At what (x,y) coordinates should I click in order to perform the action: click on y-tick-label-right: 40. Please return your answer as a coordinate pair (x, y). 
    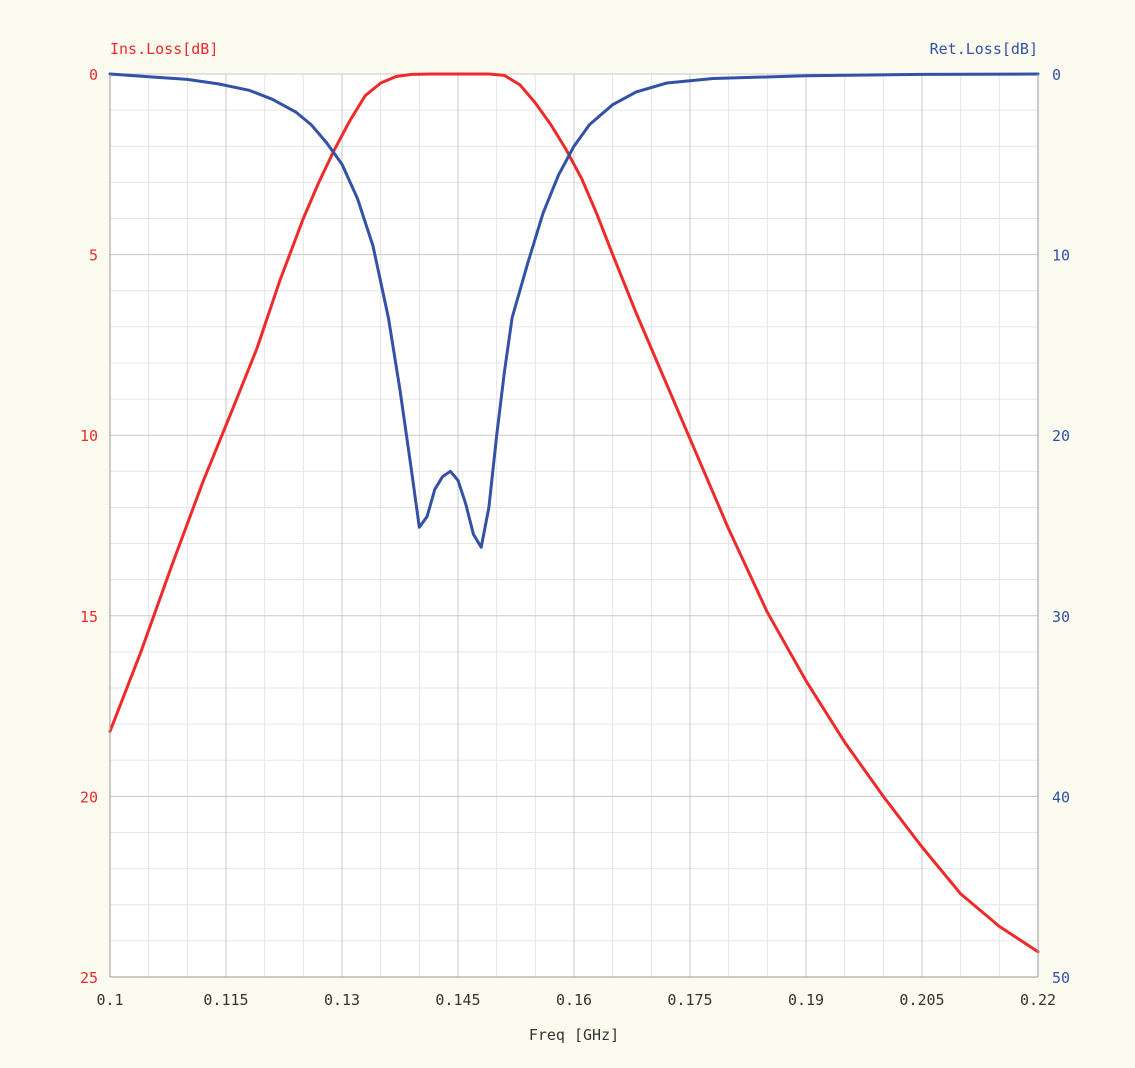
    Looking at the image, I should click on (1061, 797).